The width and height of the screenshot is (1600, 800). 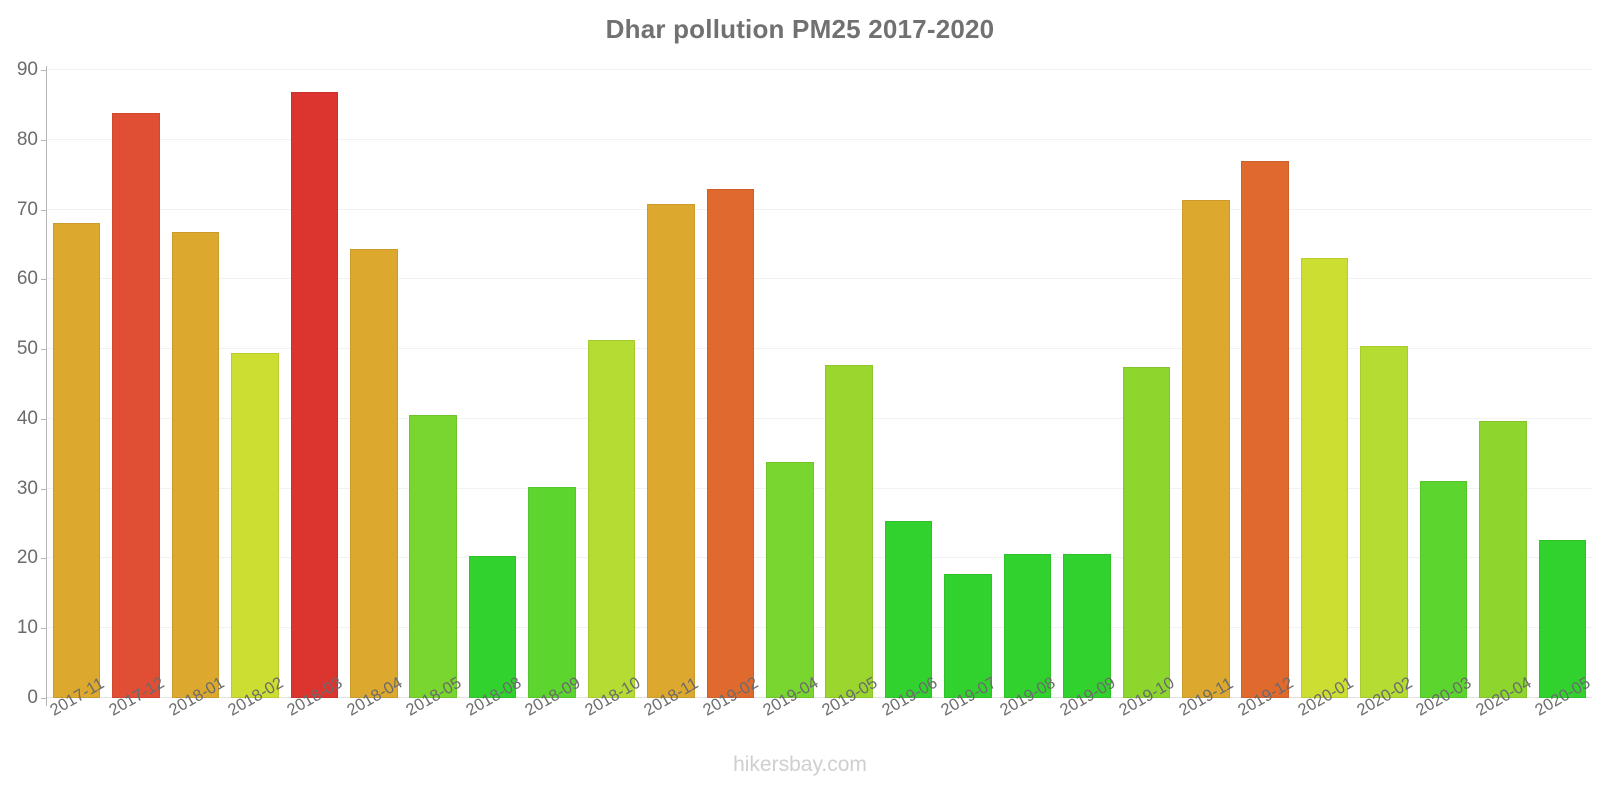 I want to click on y-tick-label-20: 20, so click(x=27, y=558).